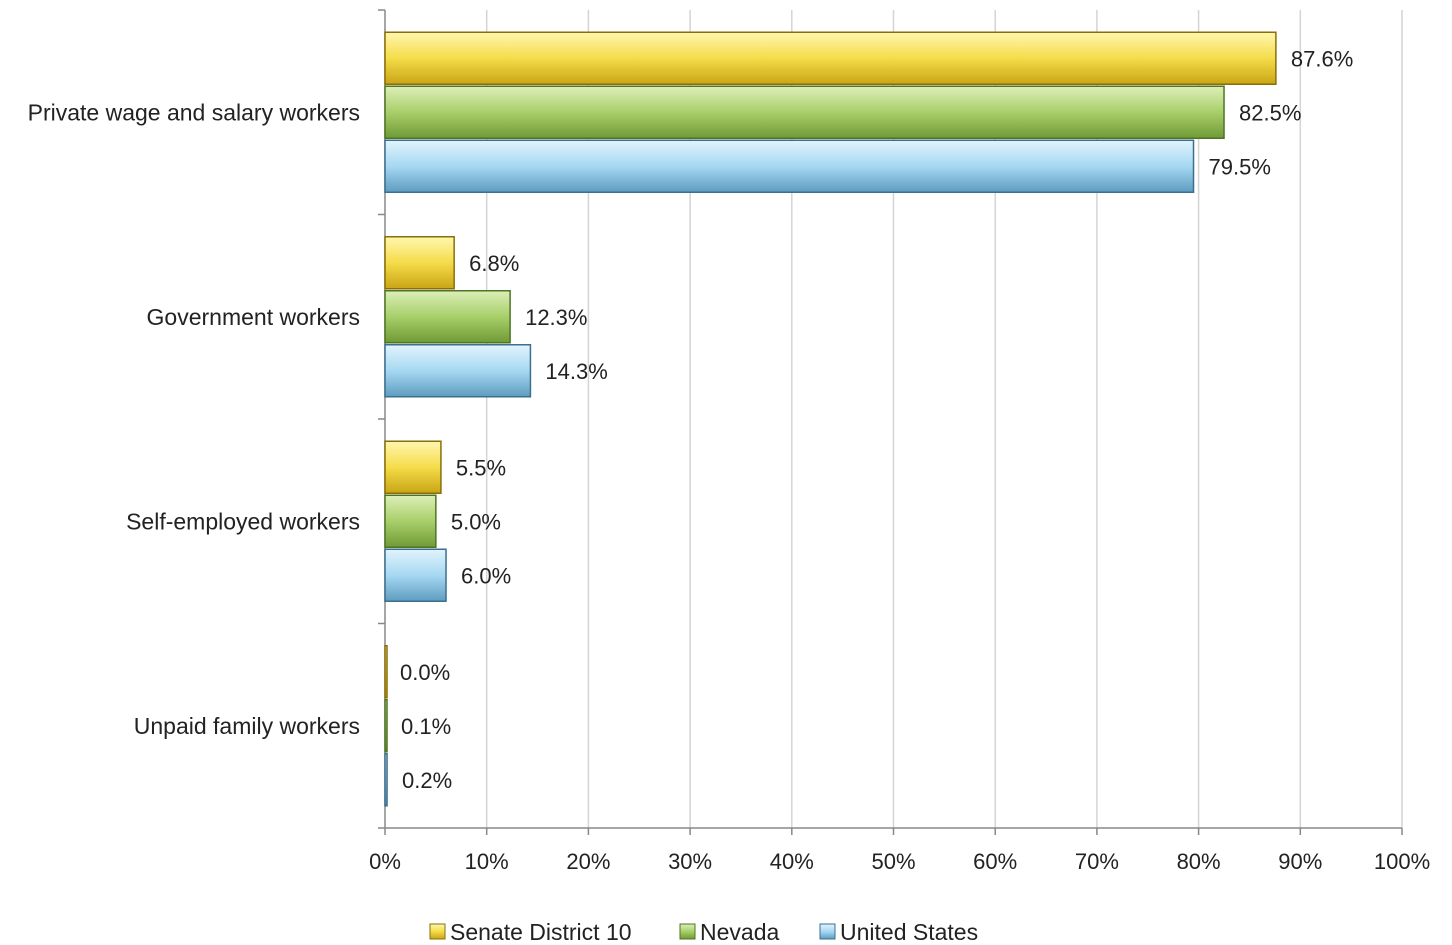 The width and height of the screenshot is (1452, 945). Describe the element at coordinates (1322, 58) in the screenshot. I see `data-label: 87.6%` at that location.